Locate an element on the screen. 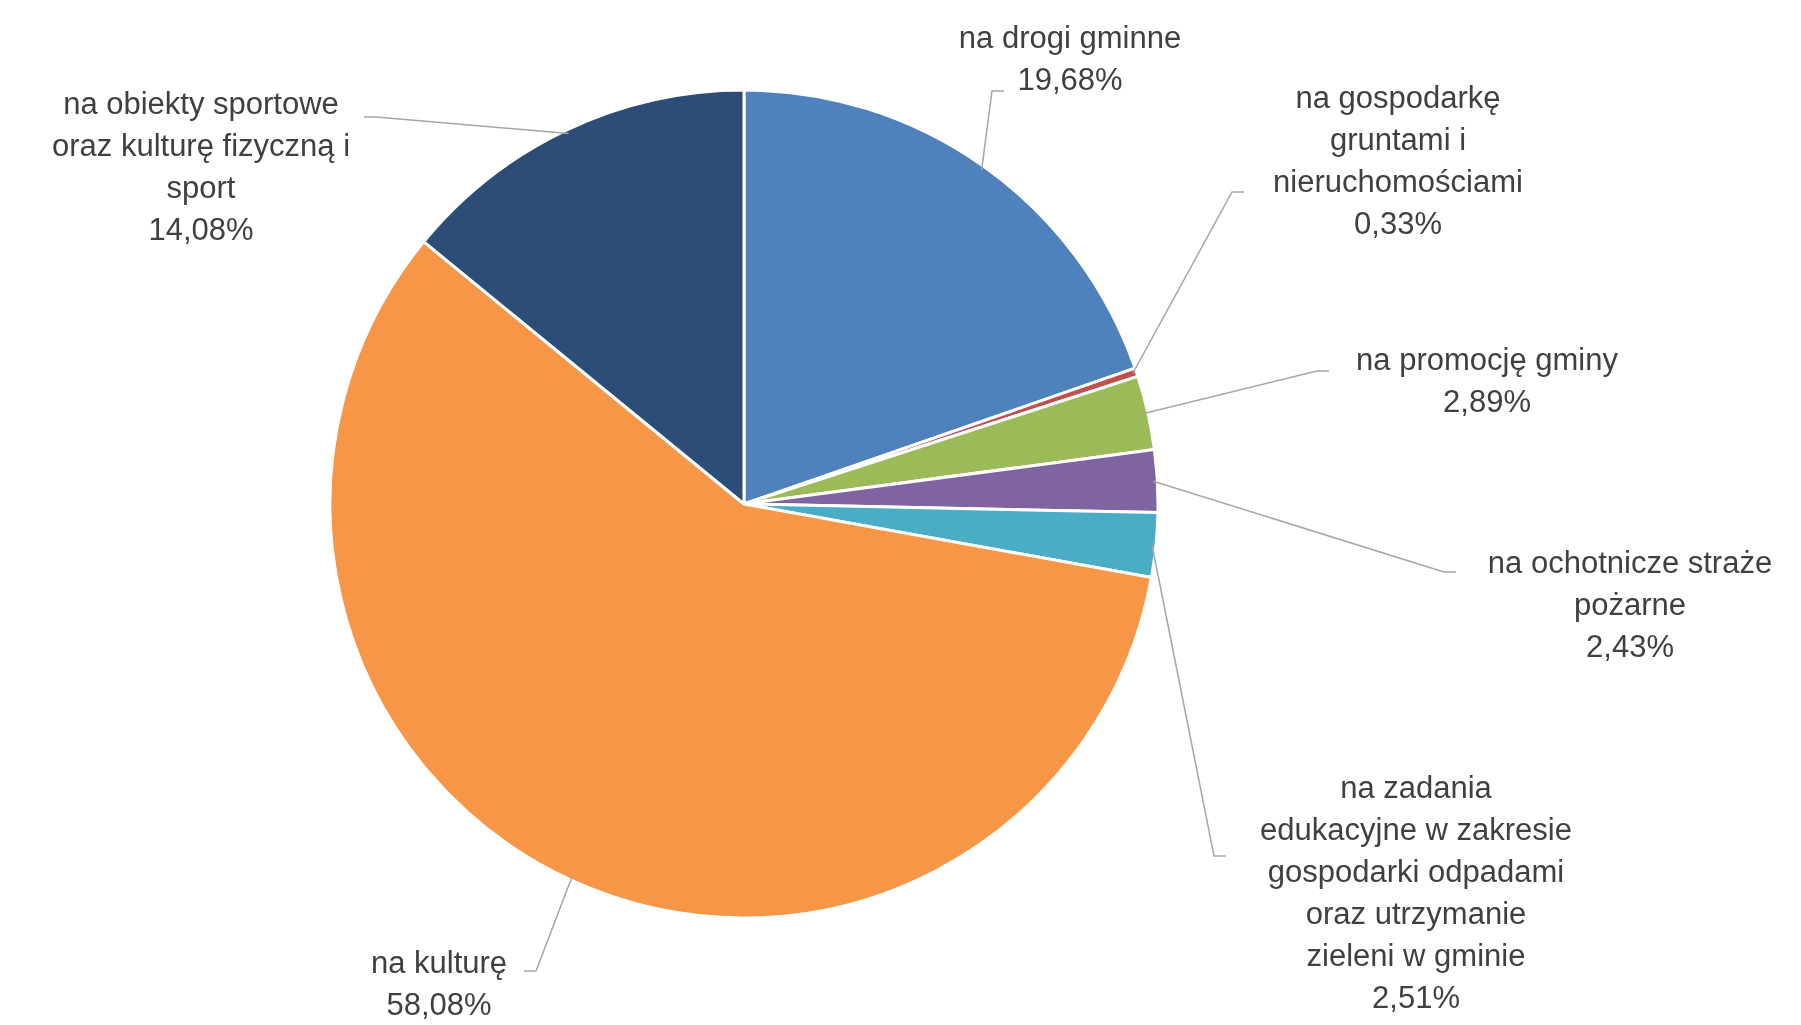 This screenshot has width=1801, height=1025. slice-label: na zadania edukacyjne w zakresie gospodarki odpadami oraz utrzymanie zieleni w gminie is located at coordinates (1416, 871).